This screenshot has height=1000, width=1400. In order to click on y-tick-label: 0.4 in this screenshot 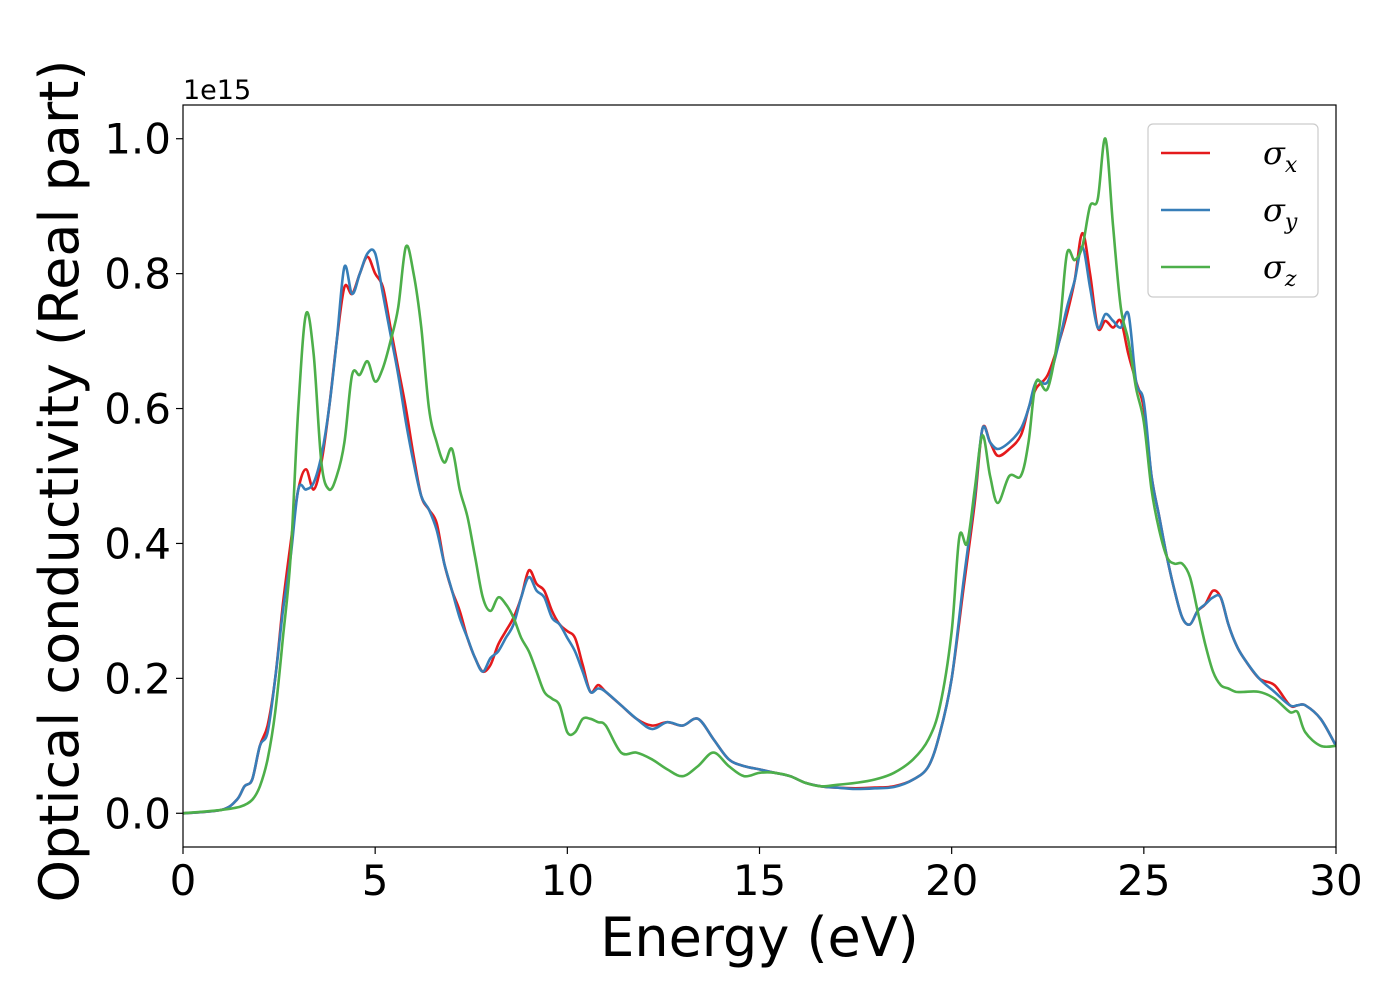, I will do `click(137, 543)`.